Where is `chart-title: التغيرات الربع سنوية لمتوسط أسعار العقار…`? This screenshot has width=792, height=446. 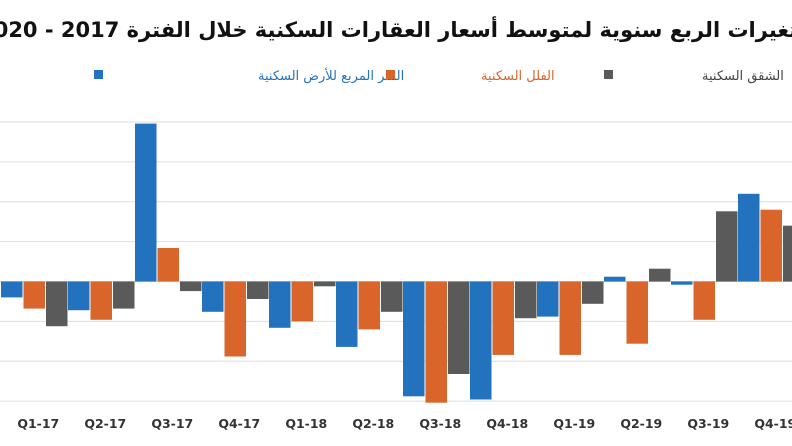 chart-title: التغيرات الربع سنوية لمتوسط أسعار العقار… is located at coordinates (396, 28).